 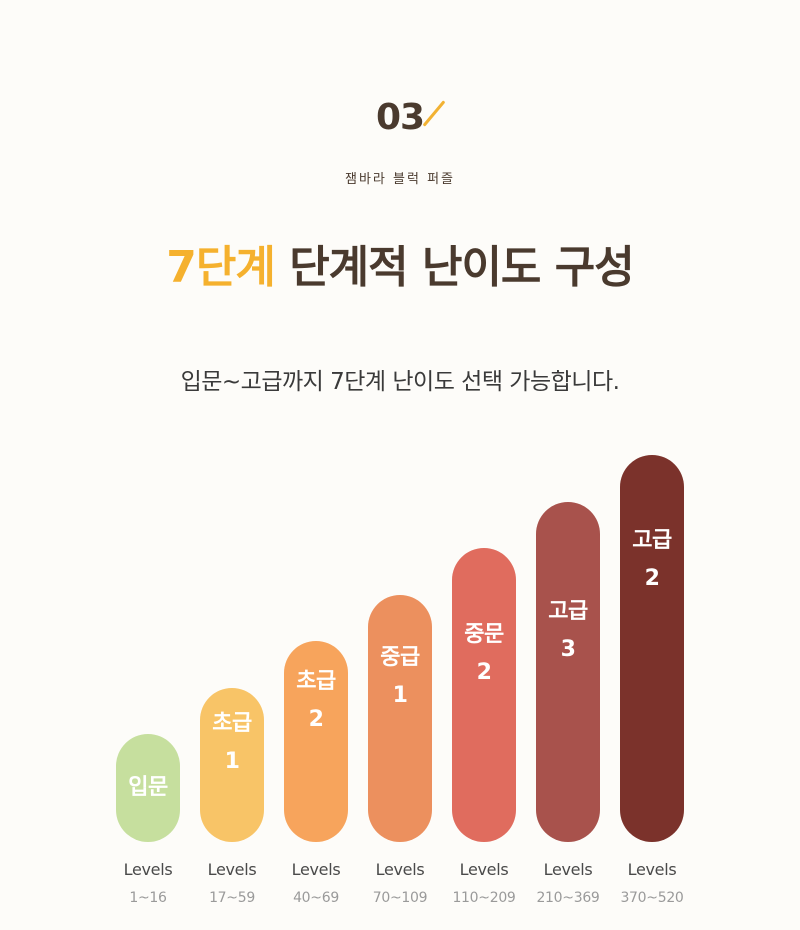 What do you see at coordinates (568, 898) in the screenshot?
I see `bar-level-range: 210~369` at bounding box center [568, 898].